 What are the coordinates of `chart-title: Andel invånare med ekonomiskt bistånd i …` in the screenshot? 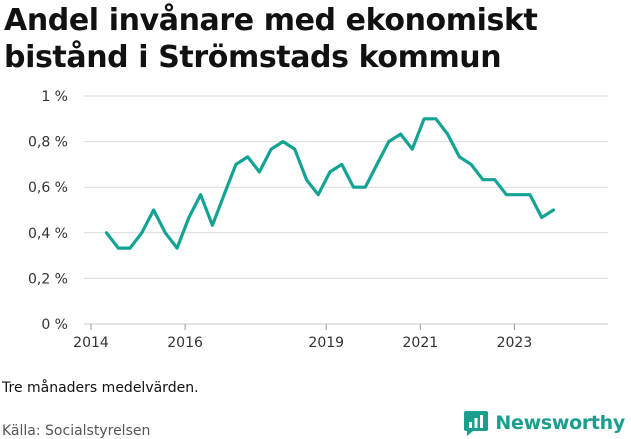 It's located at (271, 39).